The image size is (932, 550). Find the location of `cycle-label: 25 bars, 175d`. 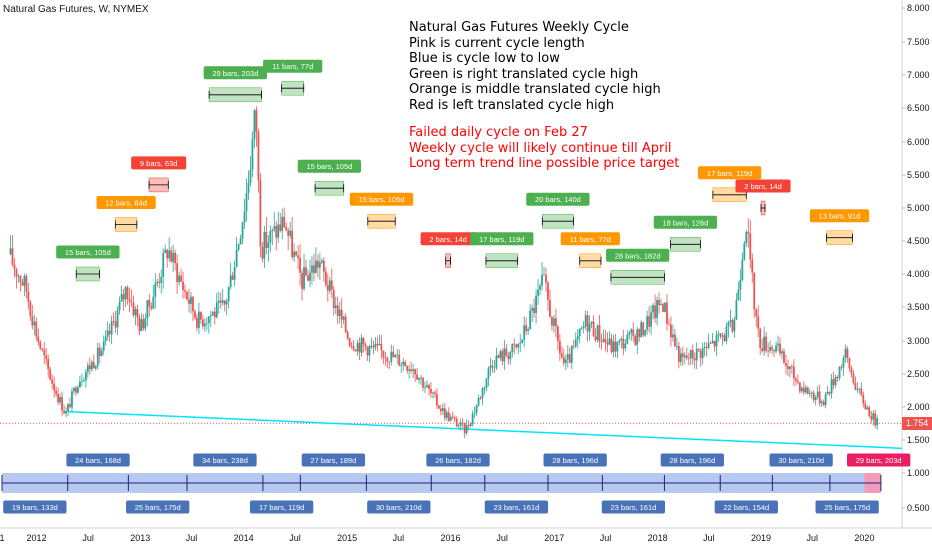

cycle-label: 25 bars, 175d is located at coordinates (158, 507).